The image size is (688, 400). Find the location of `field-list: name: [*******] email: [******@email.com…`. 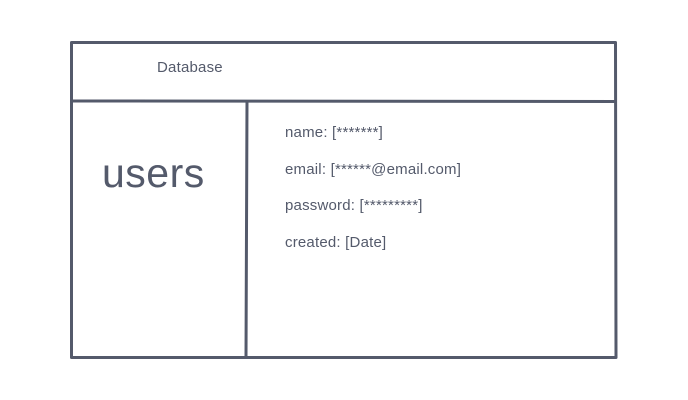

field-list: name: [*******] email: [******@email.com… is located at coordinates (373, 196).